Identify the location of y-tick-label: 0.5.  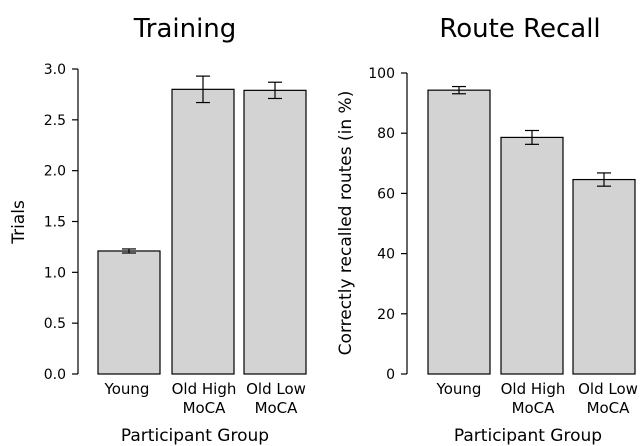
(55, 324).